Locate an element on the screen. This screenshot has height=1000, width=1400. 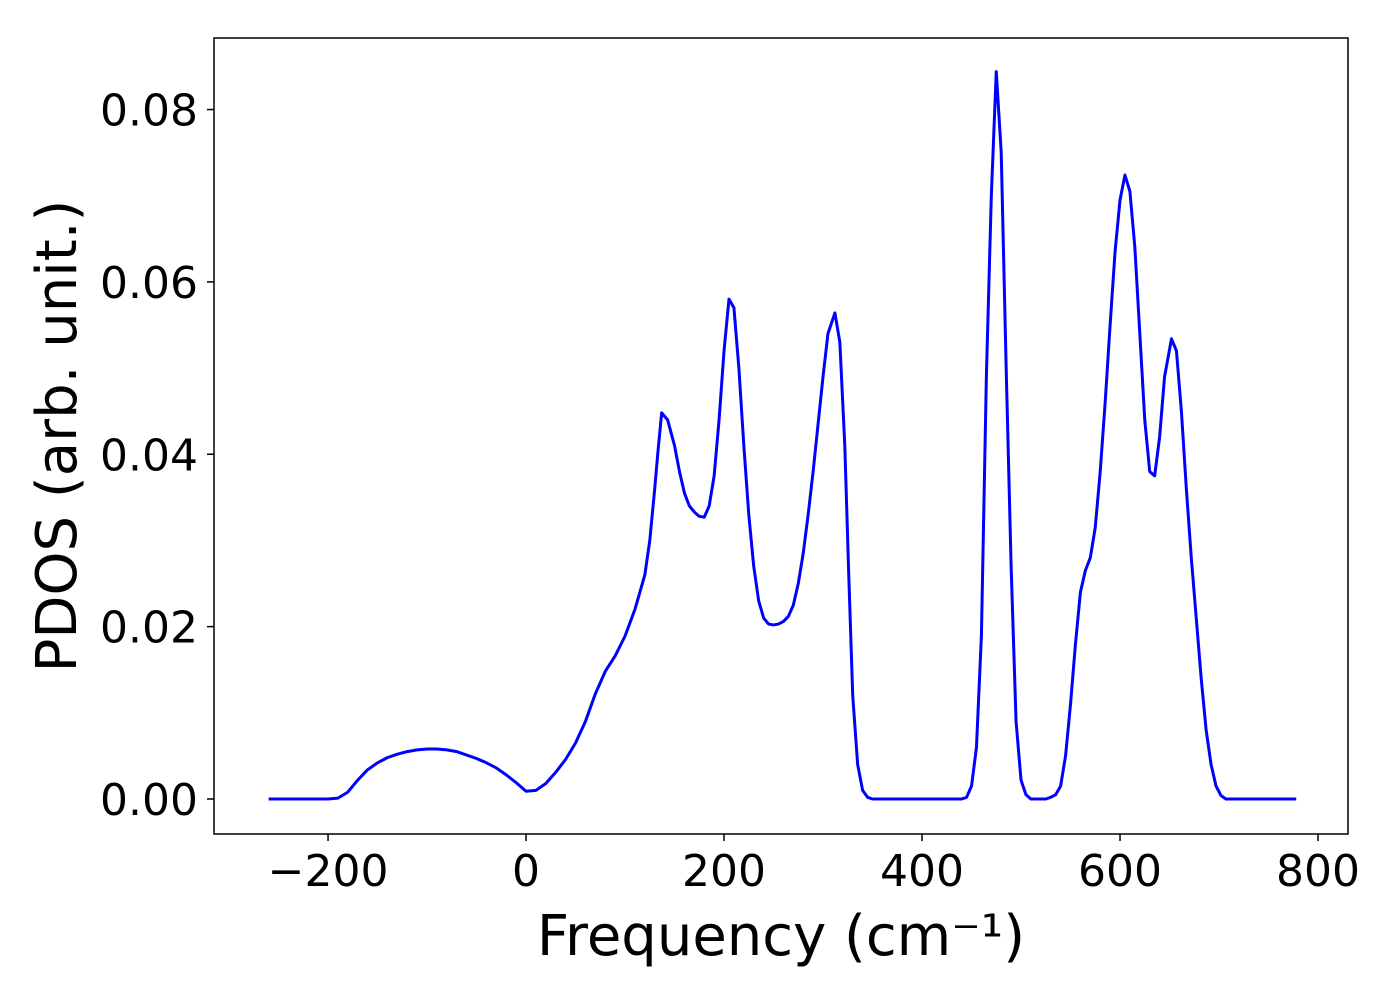
x-tick-label: −200 is located at coordinates (328, 871).